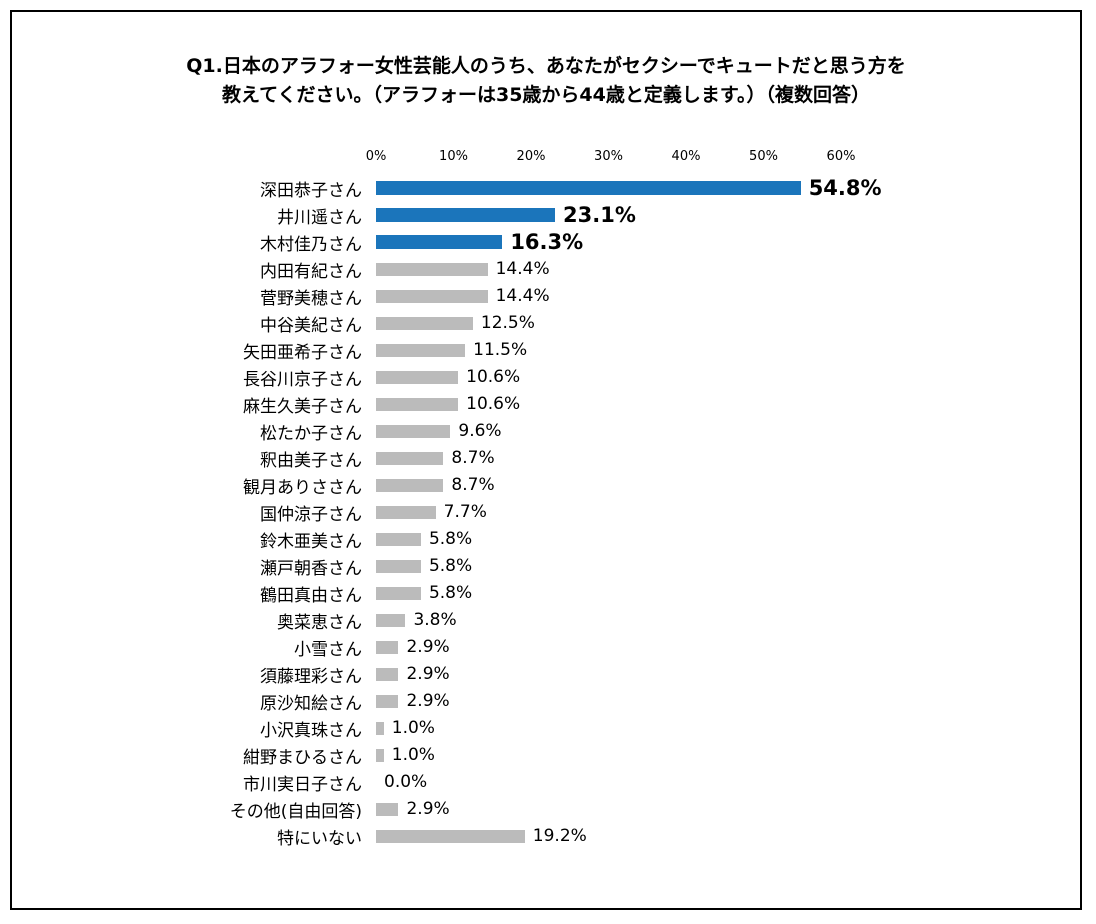 This screenshot has height=924, width=1096. Describe the element at coordinates (547, 242) in the screenshot. I see `value-label: 16.3%` at that location.